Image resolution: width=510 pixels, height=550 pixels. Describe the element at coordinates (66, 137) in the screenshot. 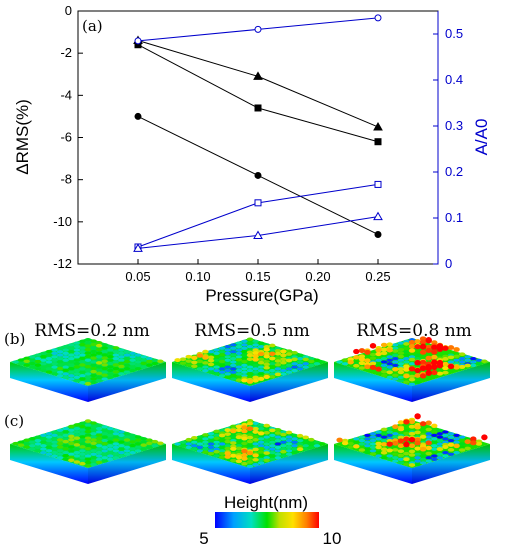

I see `y-tick-label: -6` at that location.